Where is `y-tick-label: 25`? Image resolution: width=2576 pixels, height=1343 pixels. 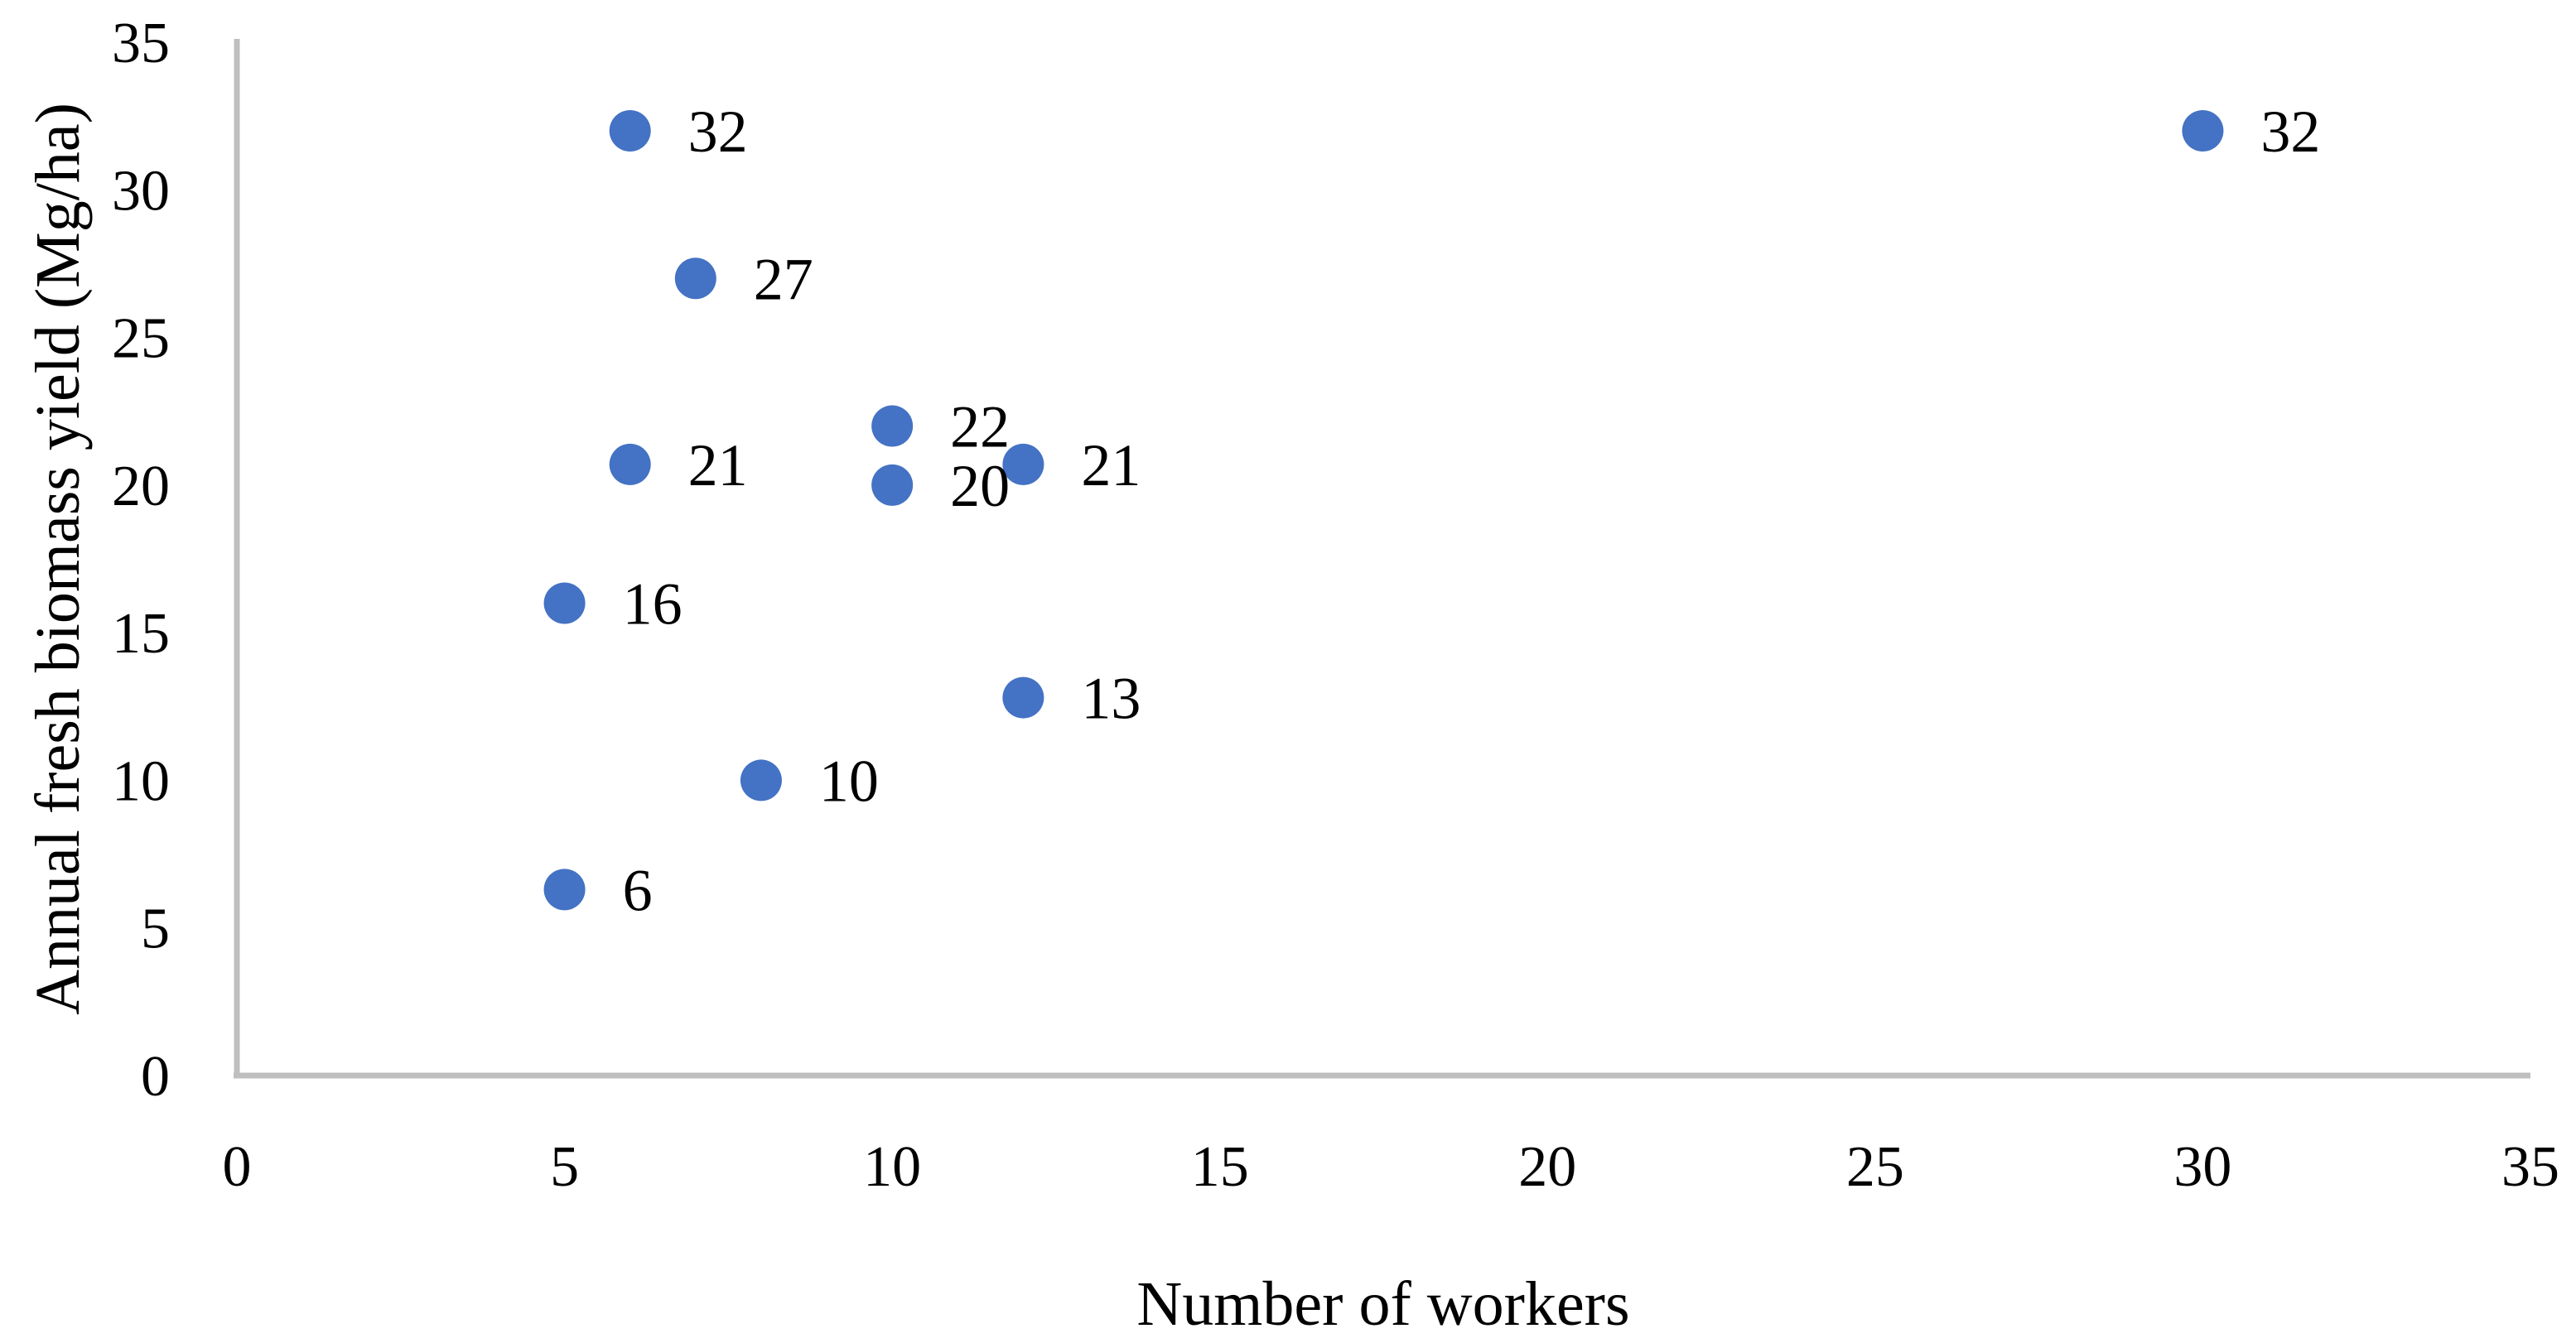 y-tick-label: 25 is located at coordinates (141, 339).